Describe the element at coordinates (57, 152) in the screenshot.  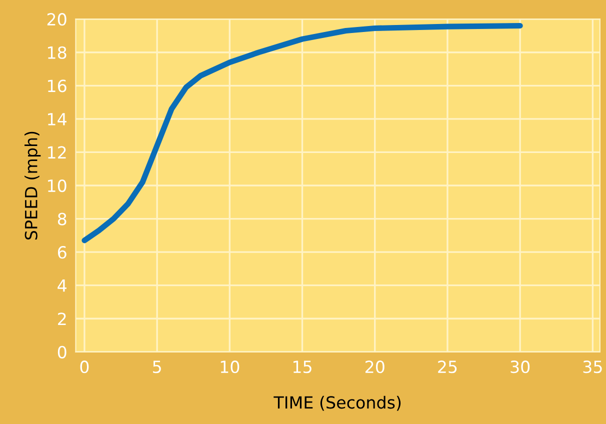
I see `y-tick-label: 12` at that location.